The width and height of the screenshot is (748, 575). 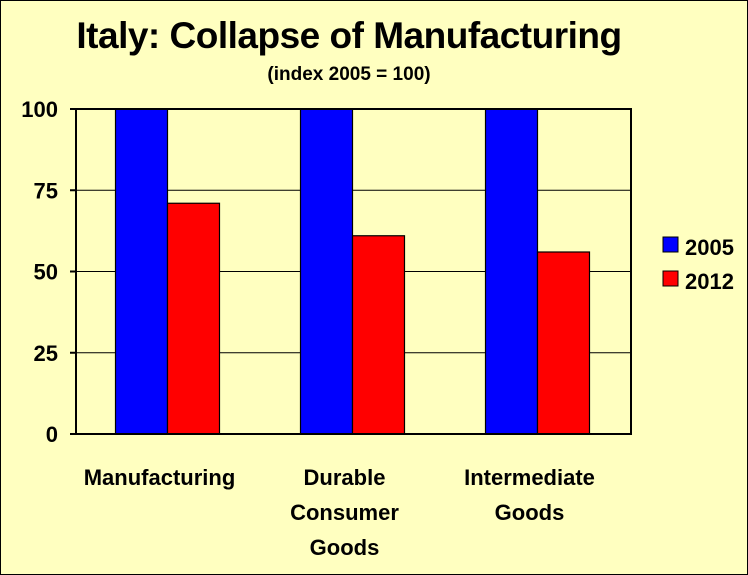 What do you see at coordinates (349, 74) in the screenshot?
I see `chart-subtitle: (index 2005 = 100)` at bounding box center [349, 74].